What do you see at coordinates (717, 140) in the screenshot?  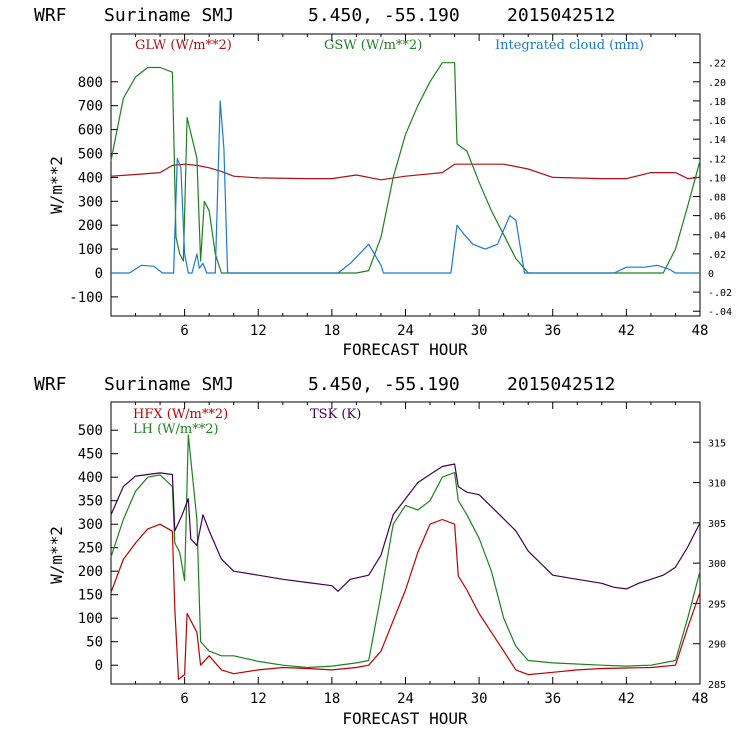 I see `y2-tick-label: .14` at bounding box center [717, 140].